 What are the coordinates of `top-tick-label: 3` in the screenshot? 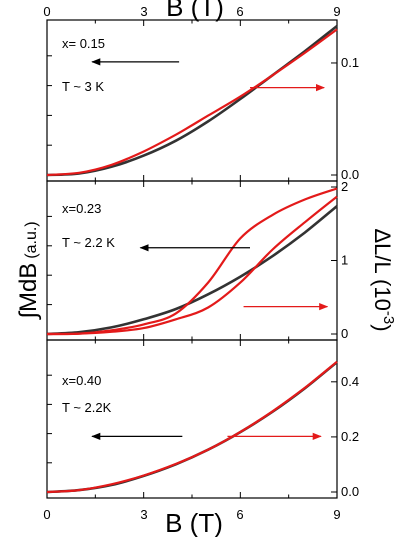 It's located at (143, 11).